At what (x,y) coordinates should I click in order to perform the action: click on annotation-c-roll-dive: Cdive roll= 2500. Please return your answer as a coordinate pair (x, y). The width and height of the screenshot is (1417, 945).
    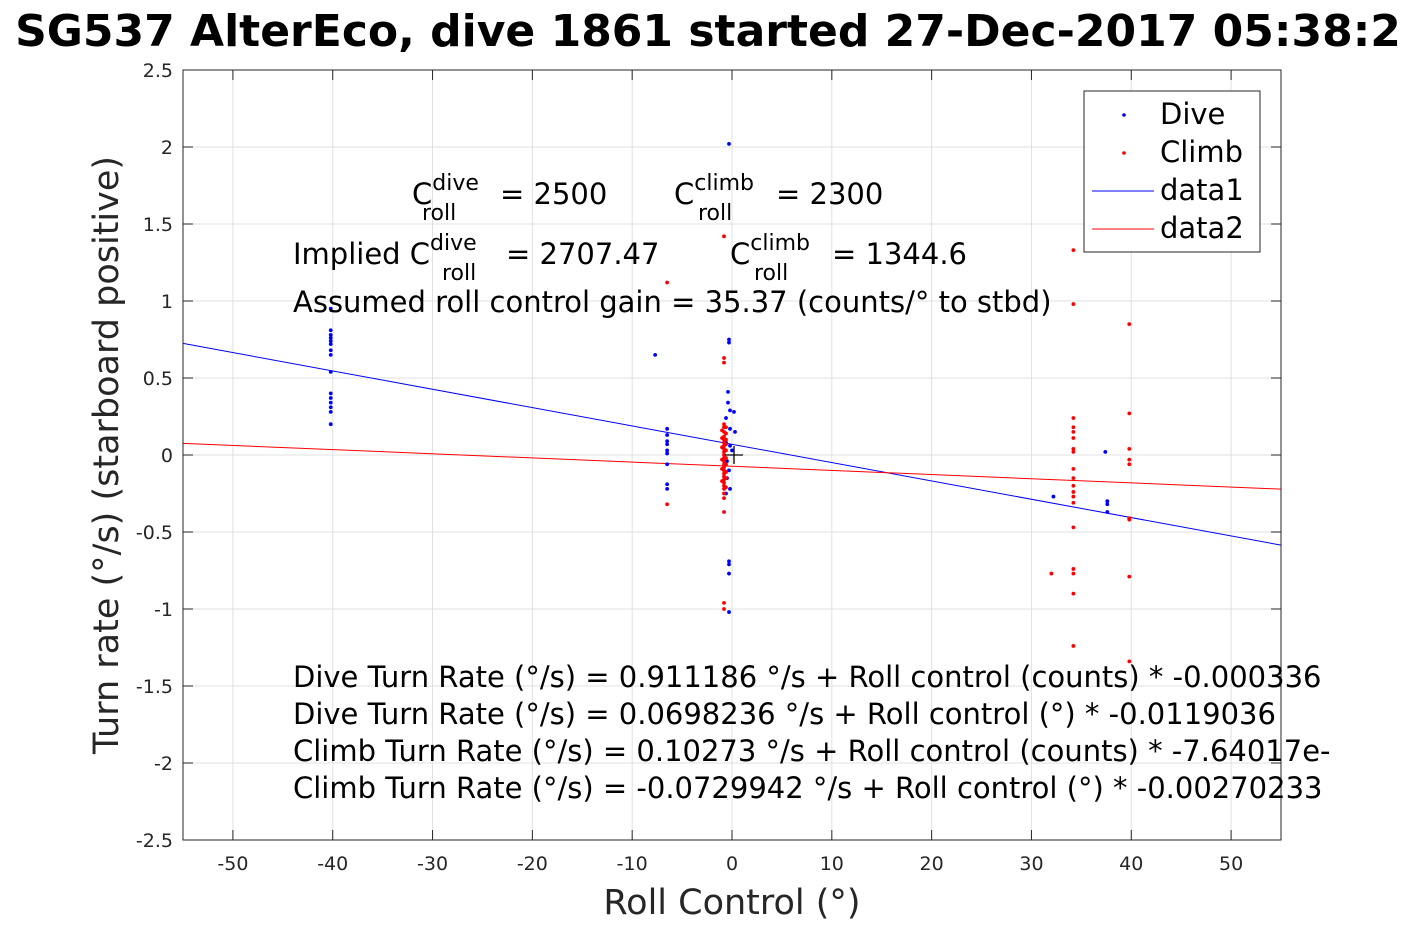
    Looking at the image, I should click on (509, 198).